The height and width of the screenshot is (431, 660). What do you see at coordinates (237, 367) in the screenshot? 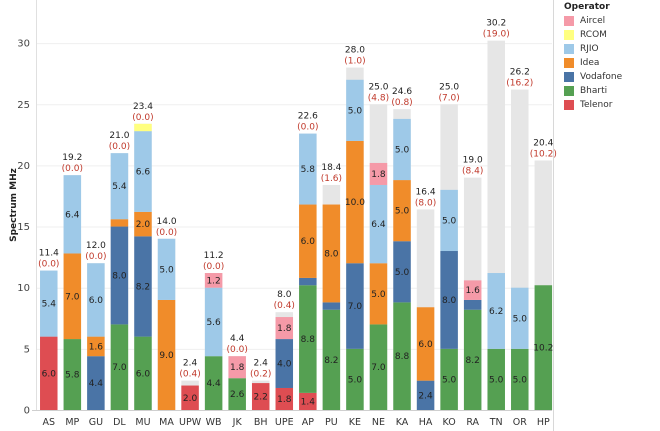
I see `bar-segment-aircel` at bounding box center [237, 367].